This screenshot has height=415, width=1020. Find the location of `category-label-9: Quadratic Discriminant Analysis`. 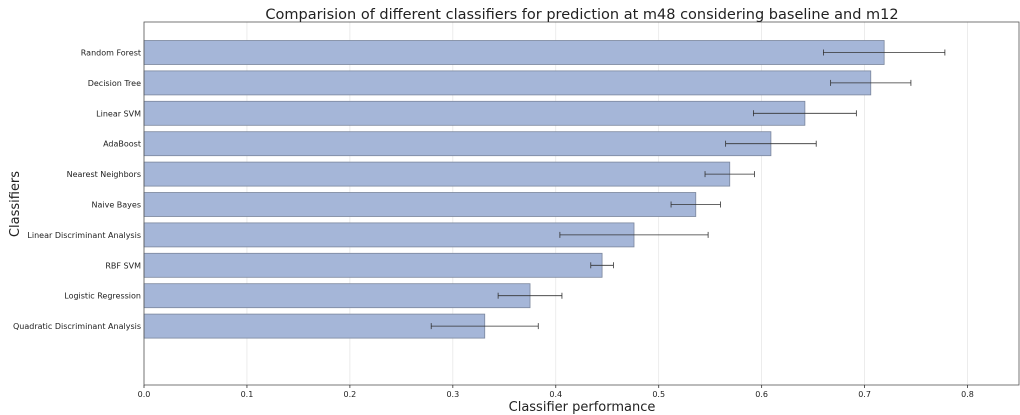

category-label-9: Quadratic Discriminant Analysis is located at coordinates (77, 326).